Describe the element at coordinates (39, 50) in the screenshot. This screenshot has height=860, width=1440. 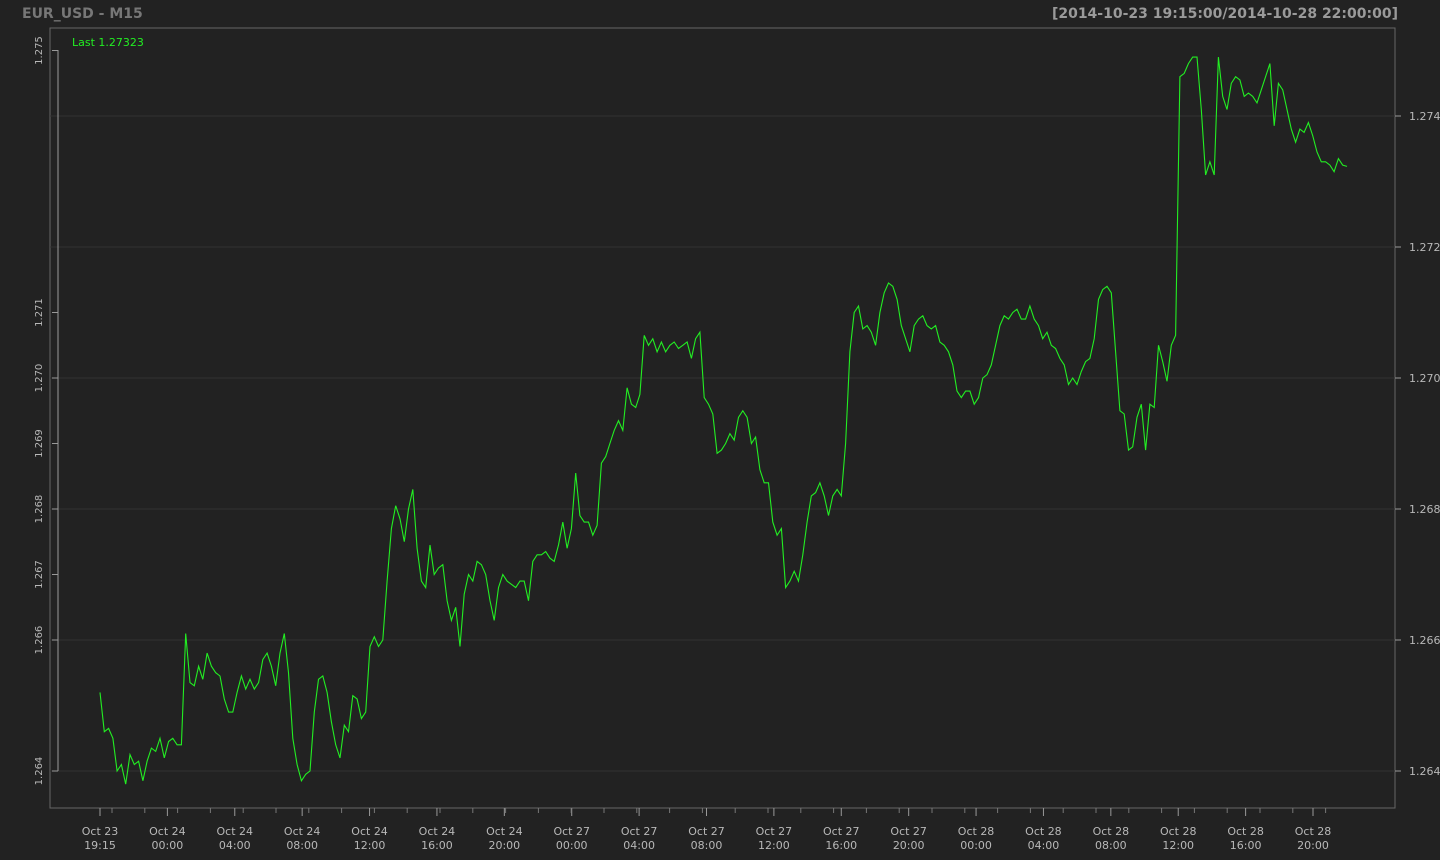
I see `left-axis-tick-label: 1.275` at that location.